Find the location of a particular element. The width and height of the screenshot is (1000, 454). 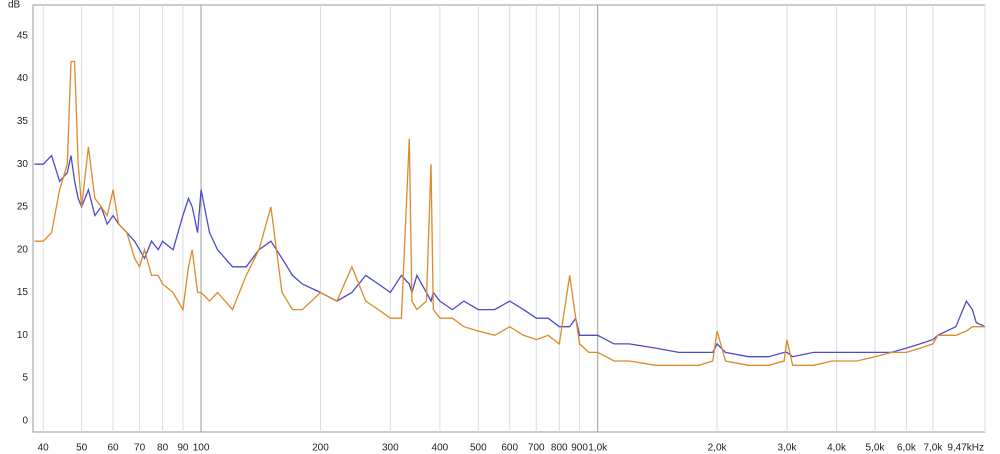

y-tick-label: 30 is located at coordinates (23, 164).